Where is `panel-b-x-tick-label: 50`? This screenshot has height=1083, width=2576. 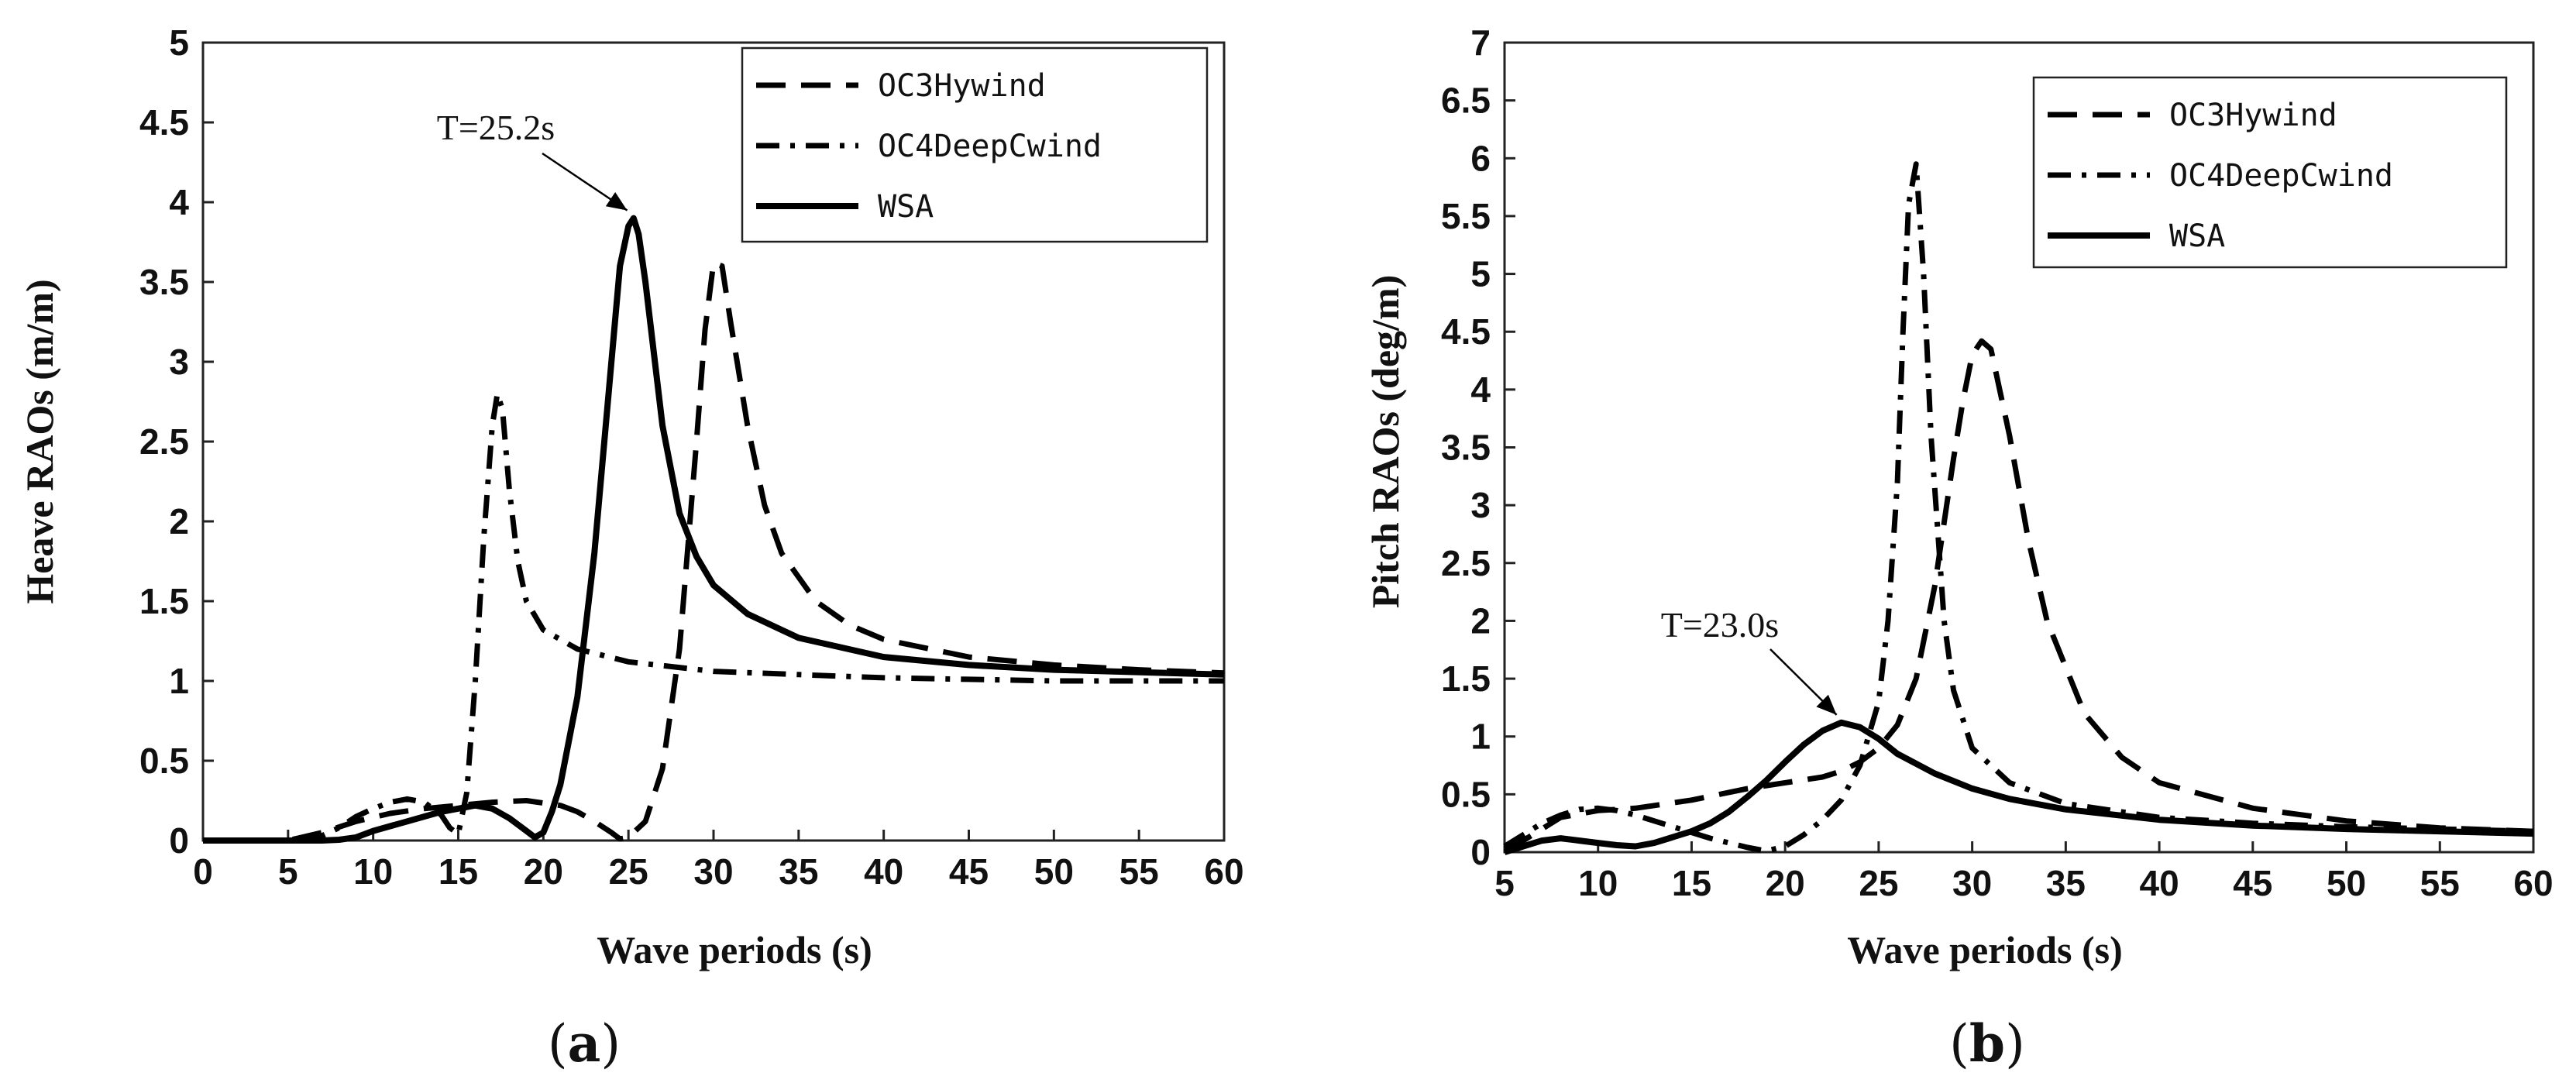 panel-b-x-tick-label: 50 is located at coordinates (2346, 883).